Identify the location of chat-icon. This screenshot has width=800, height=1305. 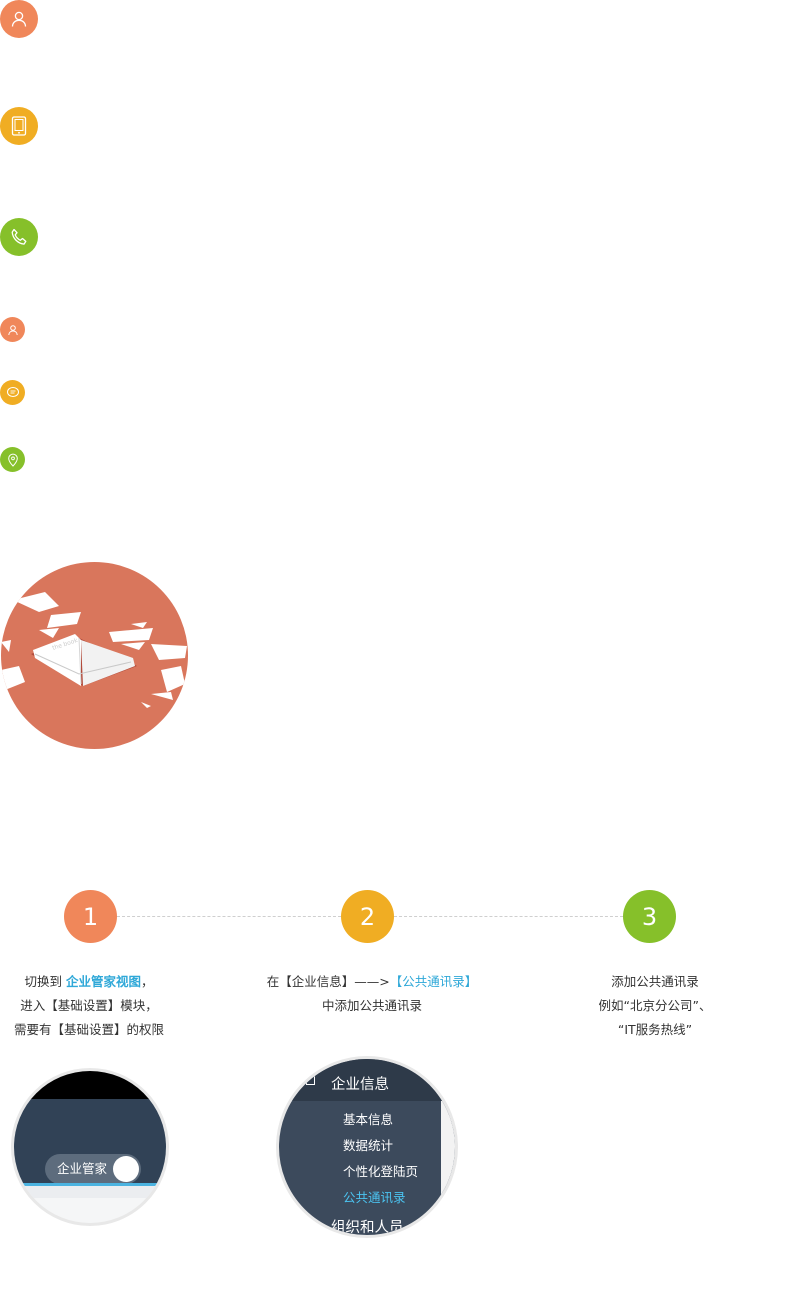
(12, 392).